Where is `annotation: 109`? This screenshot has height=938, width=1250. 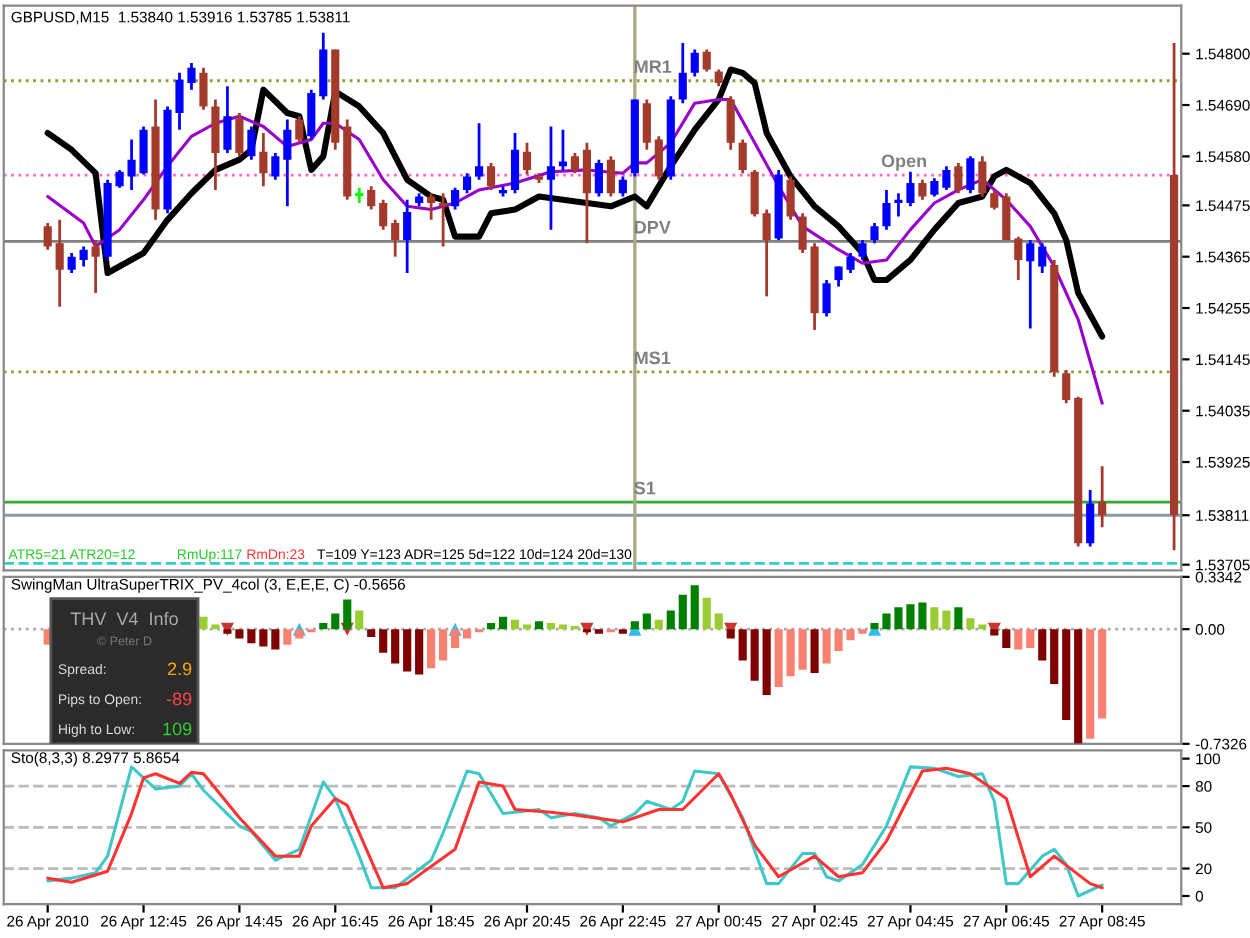
annotation: 109 is located at coordinates (177, 729).